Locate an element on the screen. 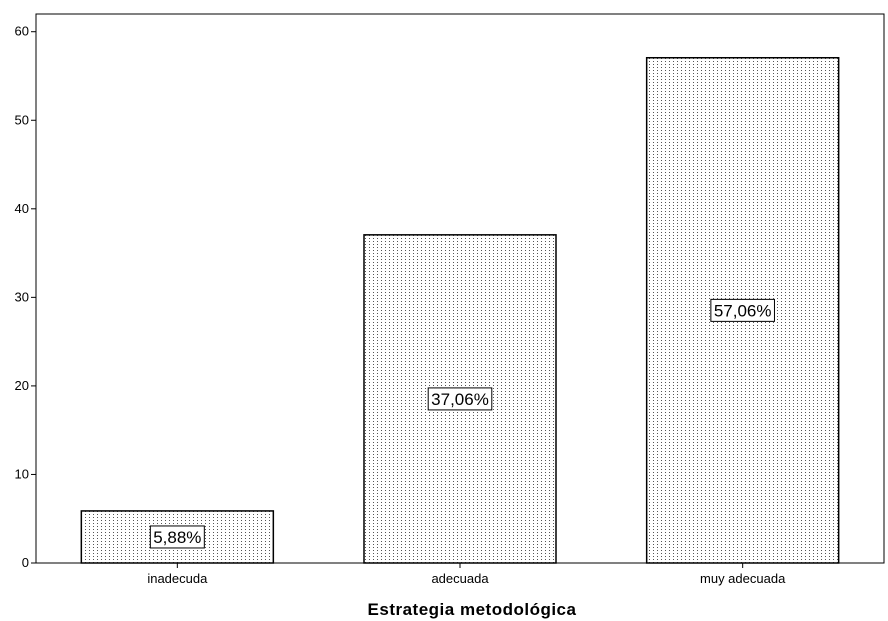  x-tick-label: adecuada is located at coordinates (460, 578).